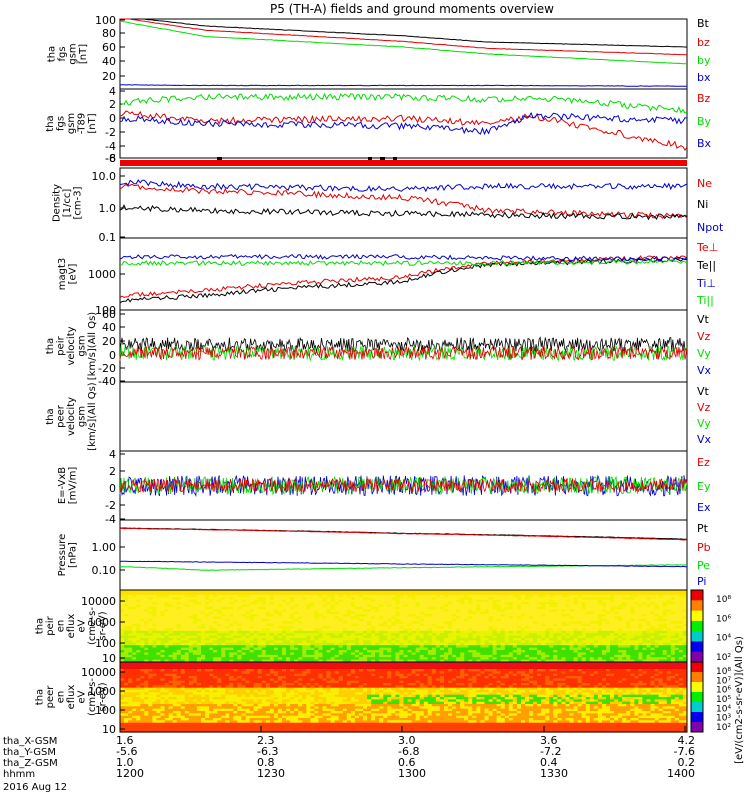 This screenshot has width=750, height=800. Describe the element at coordinates (109, 47) in the screenshot. I see `y-tick-label: 60` at that location.